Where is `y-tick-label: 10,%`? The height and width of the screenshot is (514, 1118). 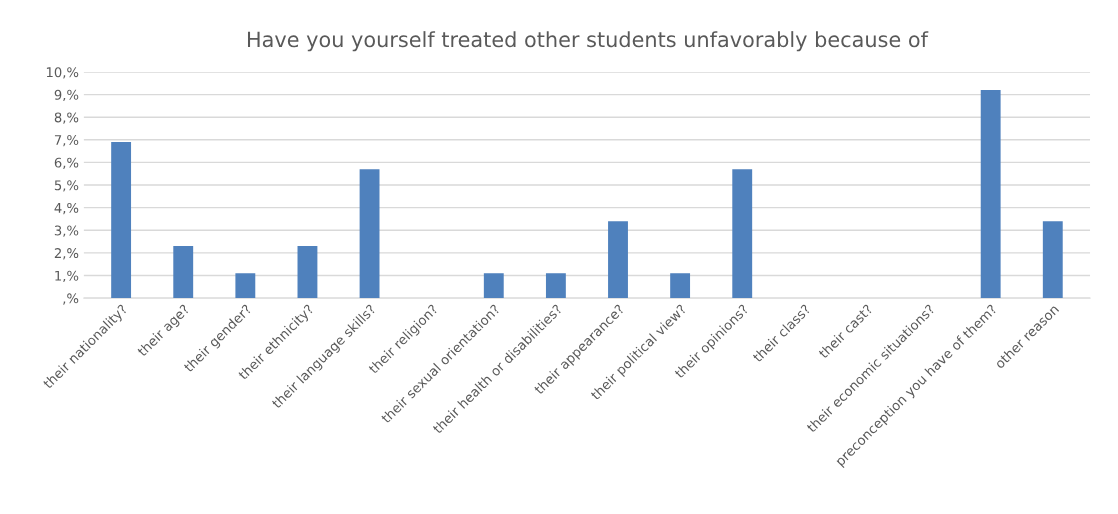
y-tick-label: 10,% is located at coordinates (62, 73).